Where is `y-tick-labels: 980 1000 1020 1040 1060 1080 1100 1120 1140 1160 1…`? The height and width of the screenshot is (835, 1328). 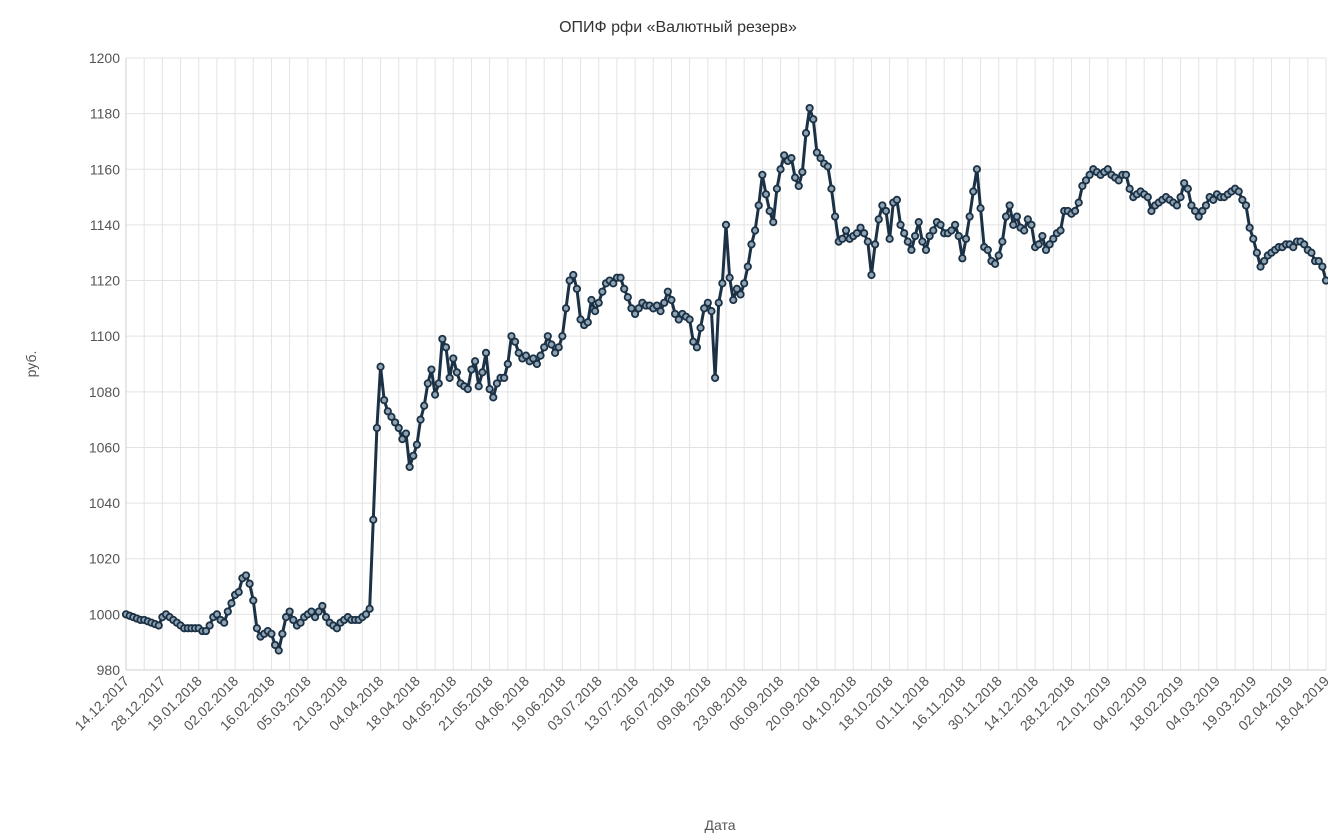
y-tick-labels: 980 1000 1020 1040 1060 1080 1100 1120 1140 1160 1… is located at coordinates (104, 364).